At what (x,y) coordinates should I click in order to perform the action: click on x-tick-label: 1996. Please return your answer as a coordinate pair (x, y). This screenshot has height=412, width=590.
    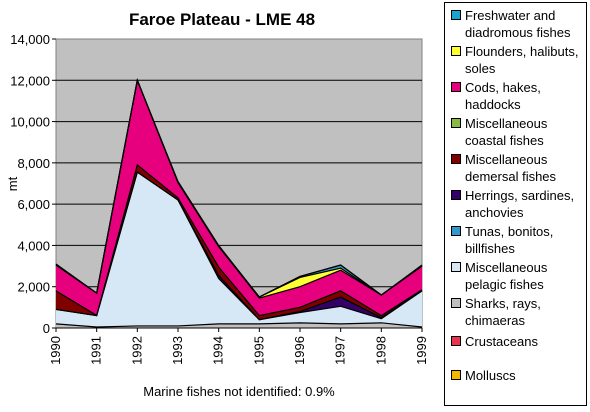
    Looking at the image, I should click on (299, 350).